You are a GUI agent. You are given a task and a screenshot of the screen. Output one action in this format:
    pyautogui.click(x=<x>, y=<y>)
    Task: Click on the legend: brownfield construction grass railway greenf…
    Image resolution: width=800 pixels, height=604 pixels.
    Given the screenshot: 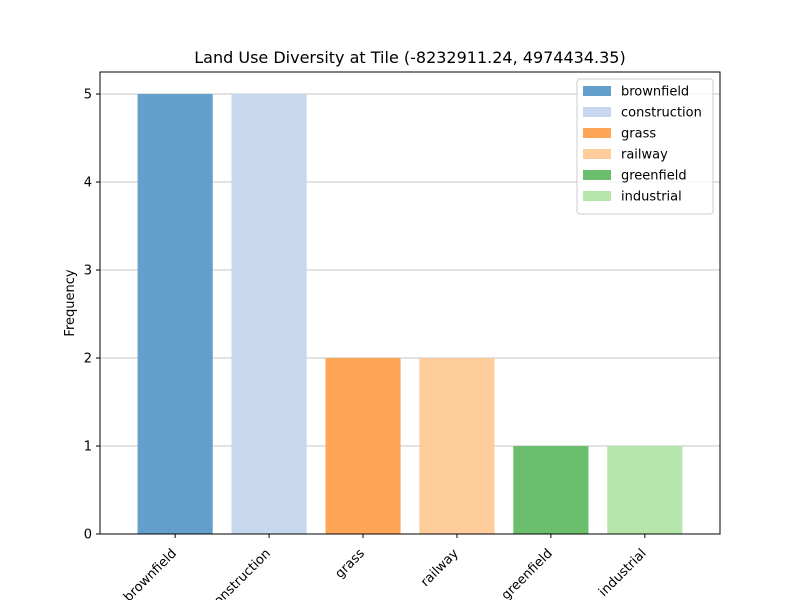 What is the action you would take?
    pyautogui.click(x=645, y=146)
    